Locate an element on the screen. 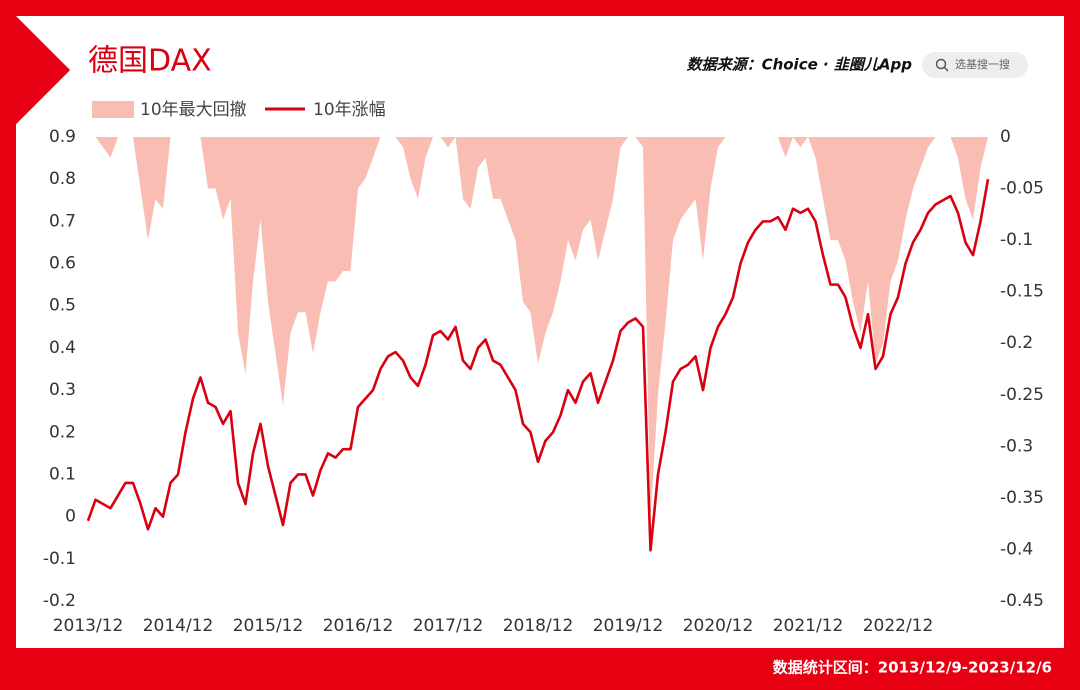 This screenshot has width=1080, height=690. search-box is located at coordinates (975, 65).